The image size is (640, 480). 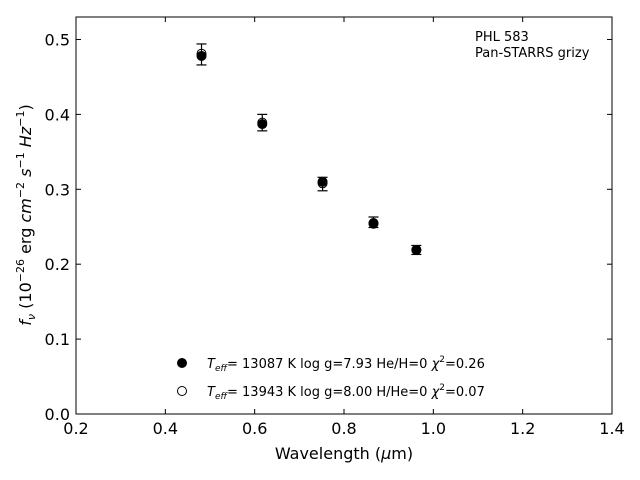 I want to click on x-tick-label: 0.6, so click(x=254, y=428).